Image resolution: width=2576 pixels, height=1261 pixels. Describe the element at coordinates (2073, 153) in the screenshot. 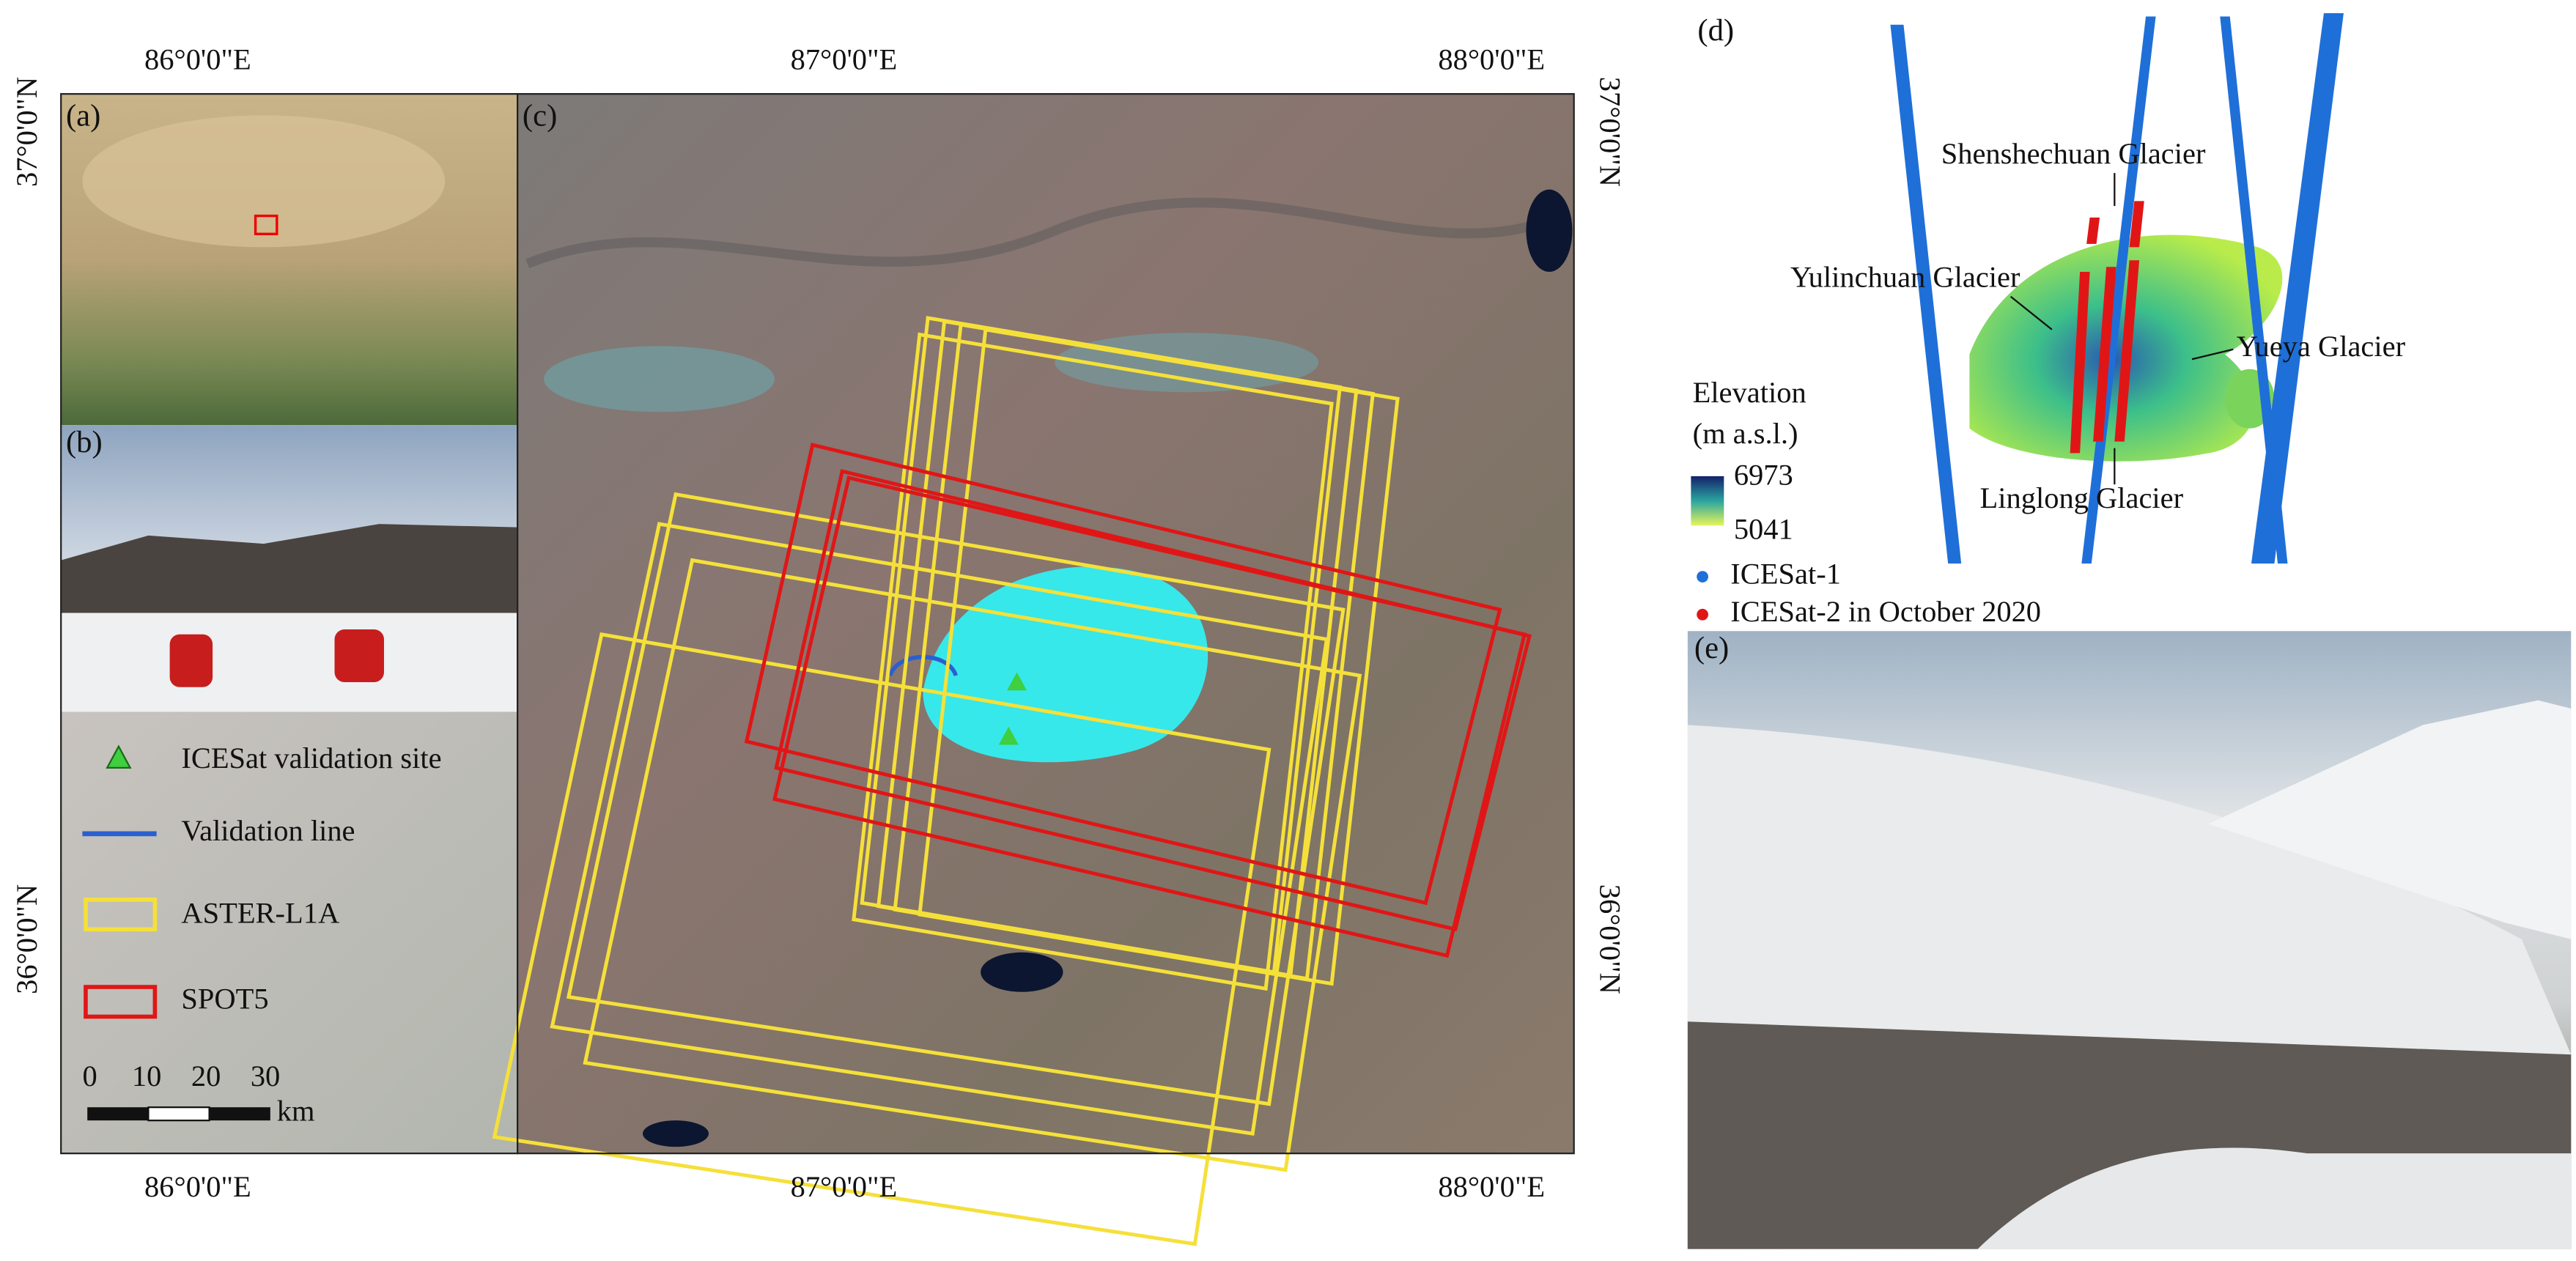

I see `glacier-label: Shenshechuan Glacier` at that location.